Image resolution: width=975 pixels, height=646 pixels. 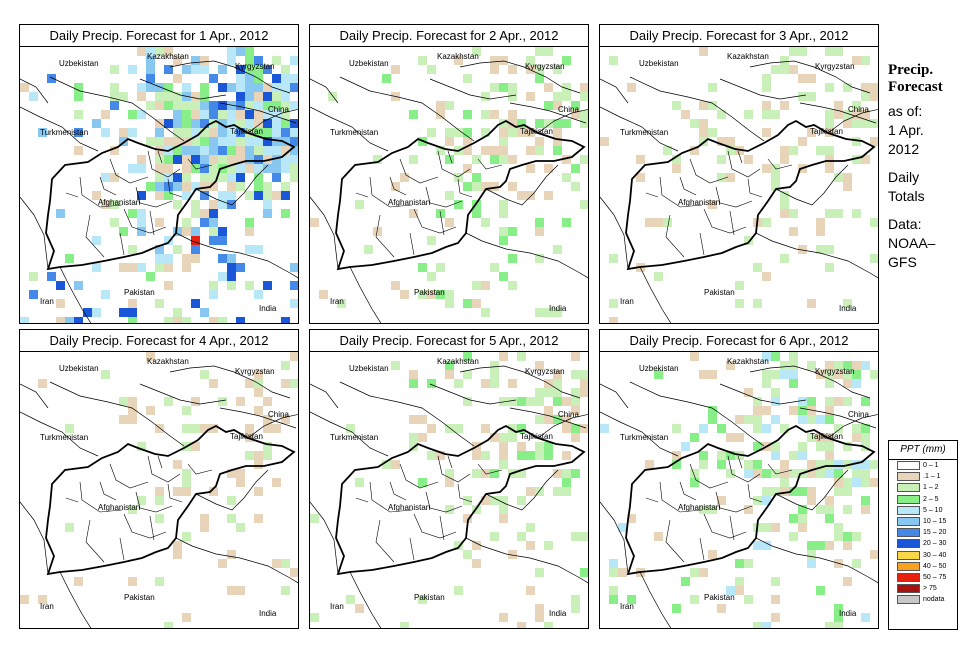 I want to click on map-label-kazakhstan: Kazakhstan, so click(x=748, y=56).